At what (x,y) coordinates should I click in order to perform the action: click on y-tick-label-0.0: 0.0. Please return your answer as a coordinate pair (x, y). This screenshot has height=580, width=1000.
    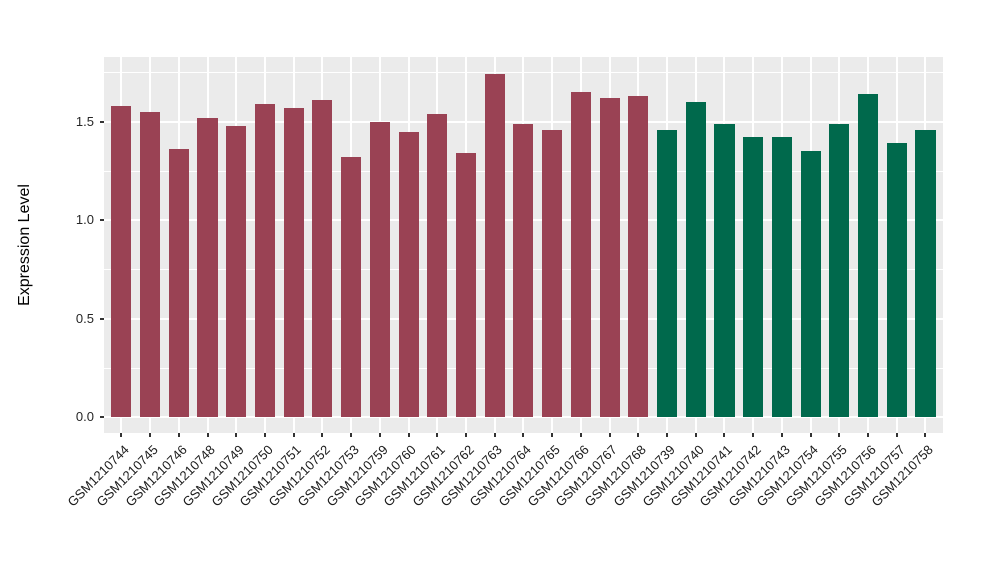
    Looking at the image, I should click on (84, 416).